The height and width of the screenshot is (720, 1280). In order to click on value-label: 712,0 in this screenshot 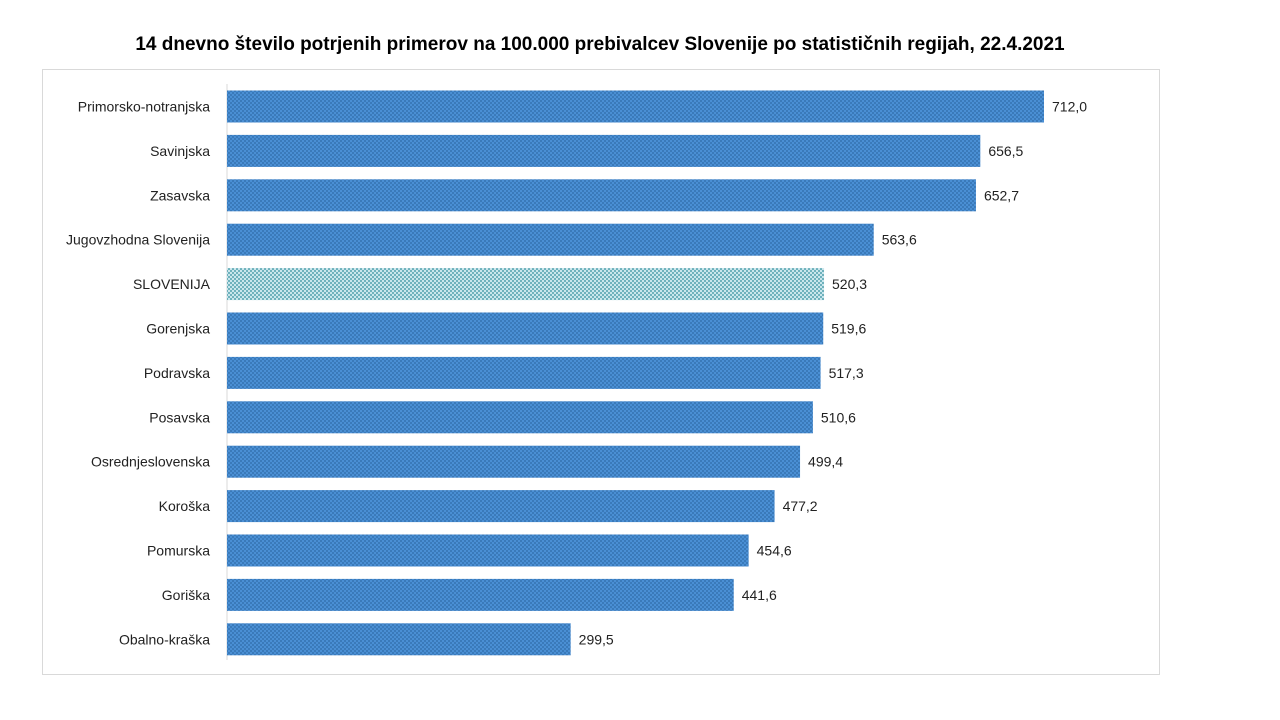, I will do `click(1069, 107)`.